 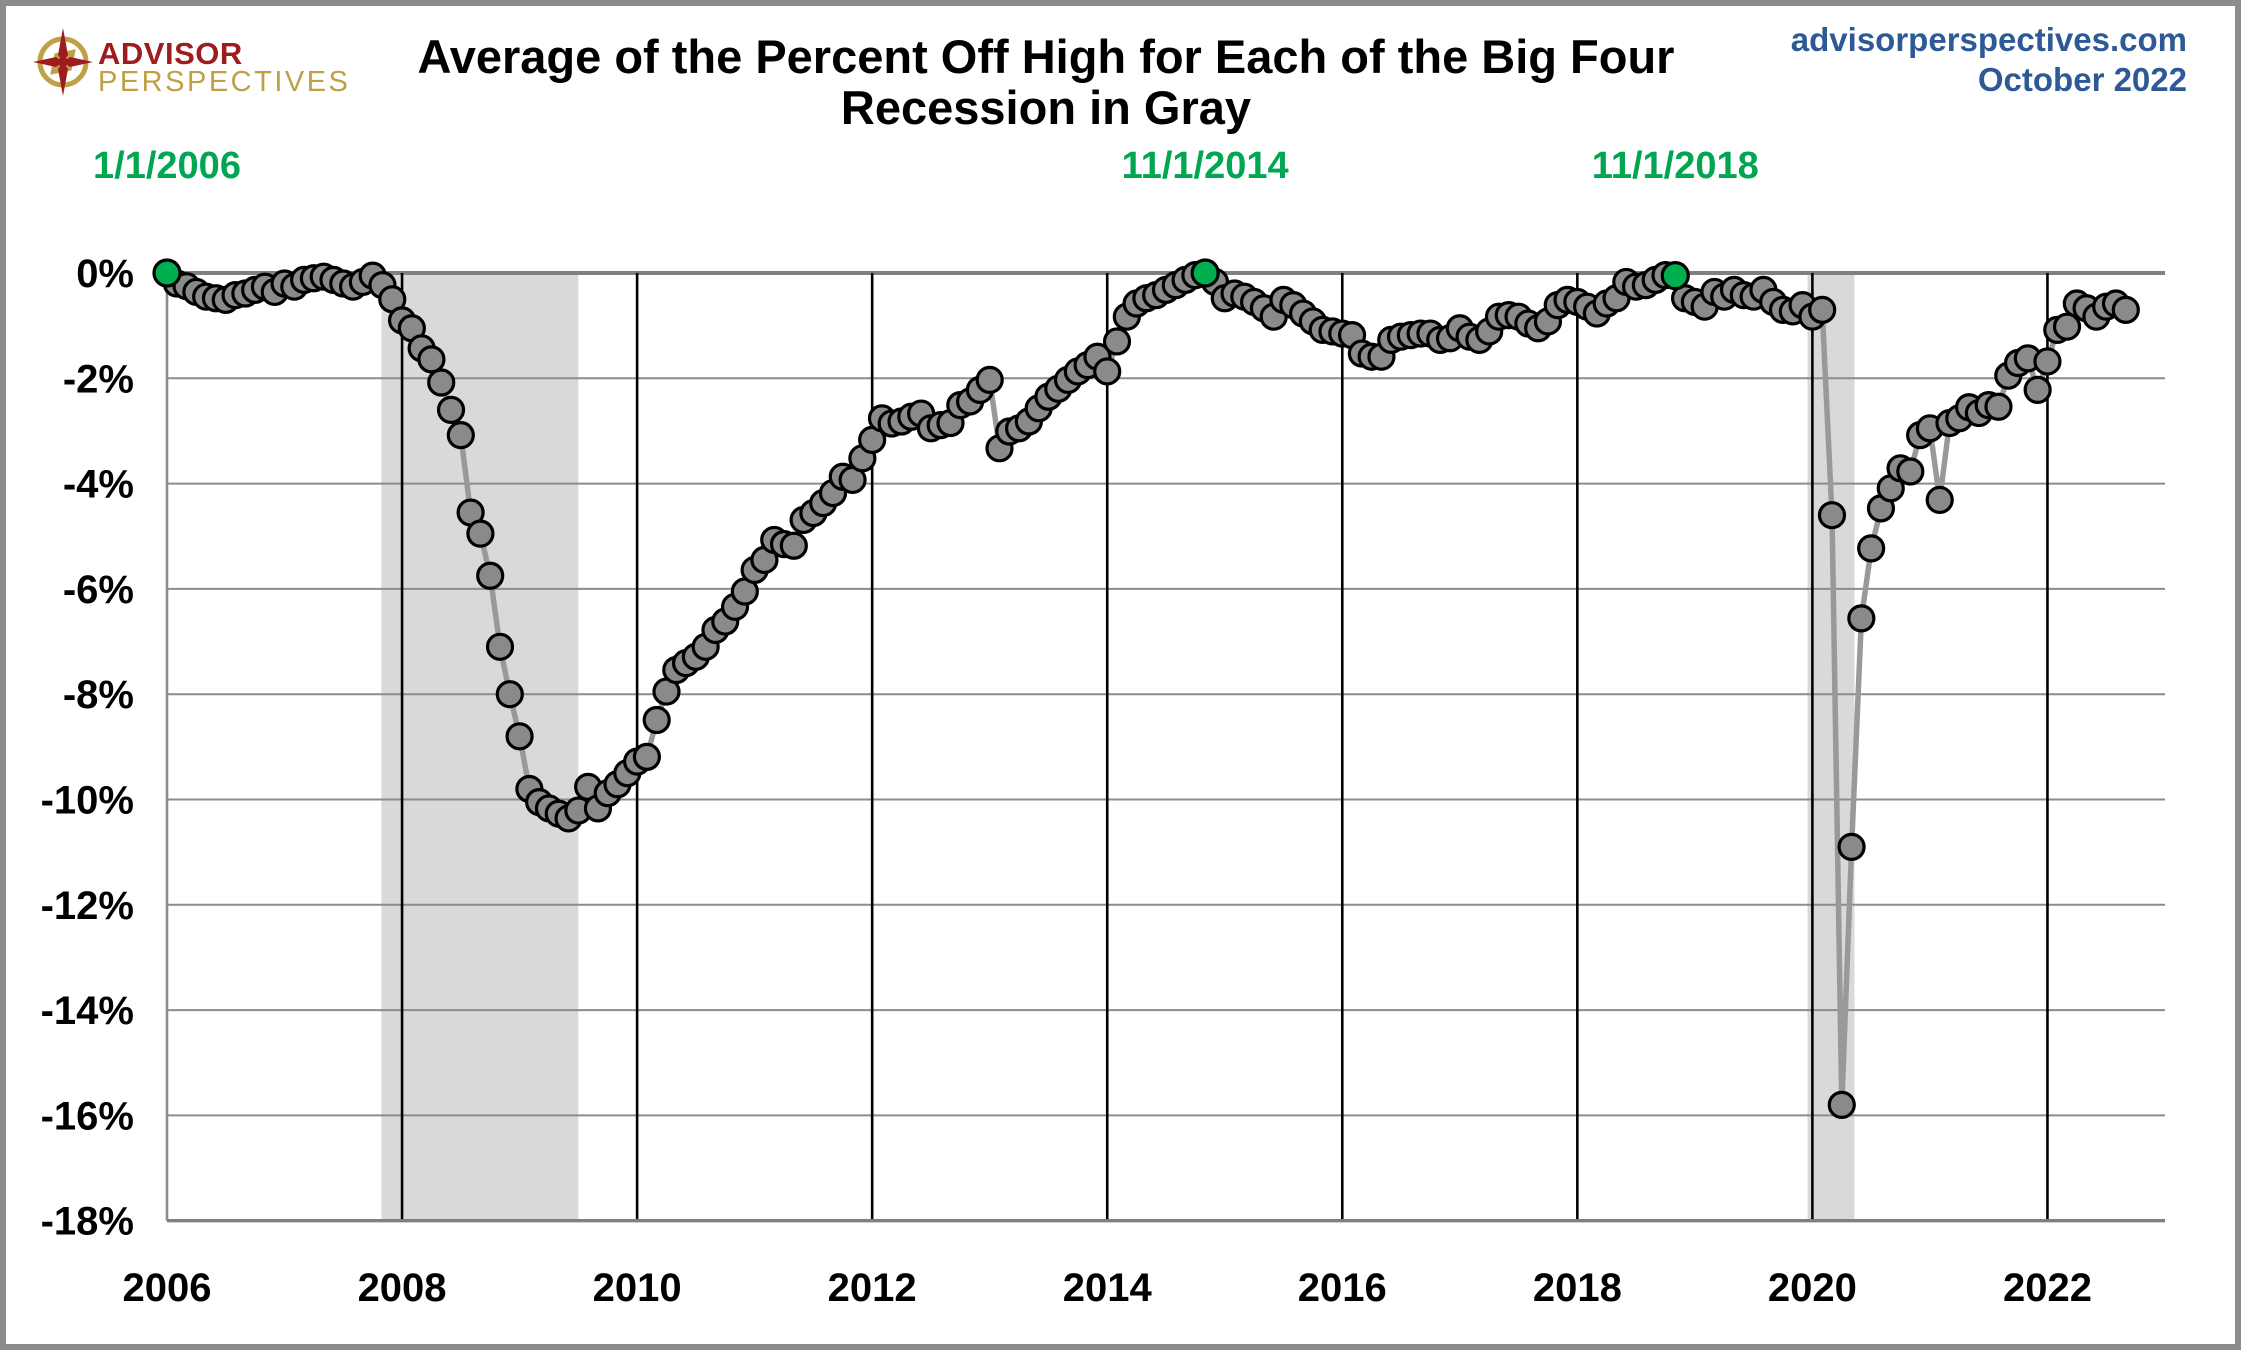 I want to click on source-date: October 2022, so click(x=2082, y=79).